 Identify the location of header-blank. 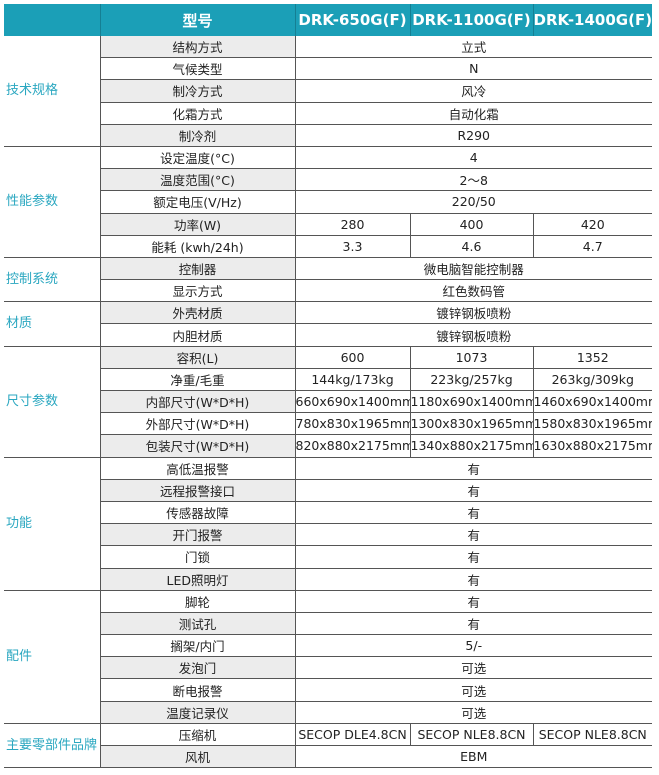
(52, 20).